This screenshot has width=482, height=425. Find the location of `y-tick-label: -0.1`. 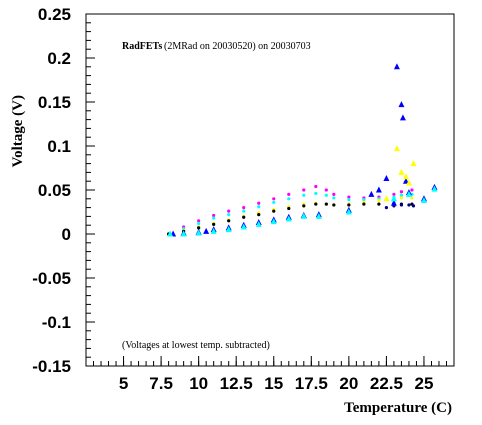

y-tick-label: -0.1 is located at coordinates (56, 322).